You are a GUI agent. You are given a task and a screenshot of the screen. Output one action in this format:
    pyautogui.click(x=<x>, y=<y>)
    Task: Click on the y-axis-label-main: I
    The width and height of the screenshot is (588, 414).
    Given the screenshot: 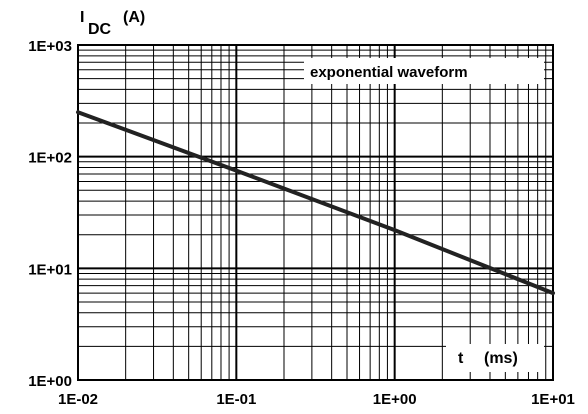 What is the action you would take?
    pyautogui.click(x=82, y=17)
    